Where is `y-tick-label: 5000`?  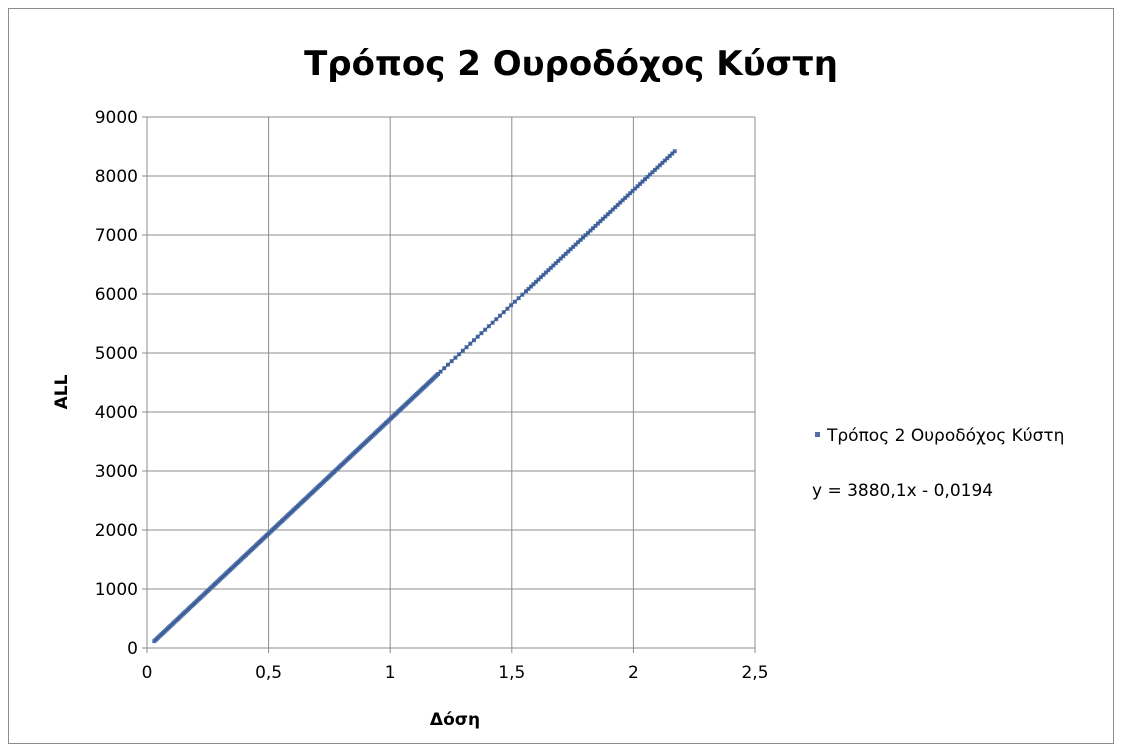
y-tick-label: 5000 is located at coordinates (116, 354).